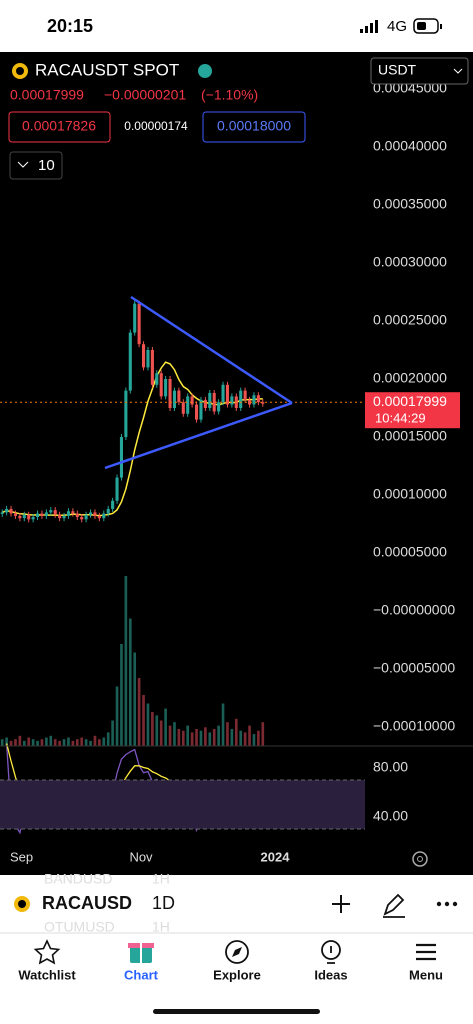 This screenshot has width=473, height=1024. What do you see at coordinates (414, 668) in the screenshot?
I see `price-tick-label: −0.00005000` at bounding box center [414, 668].